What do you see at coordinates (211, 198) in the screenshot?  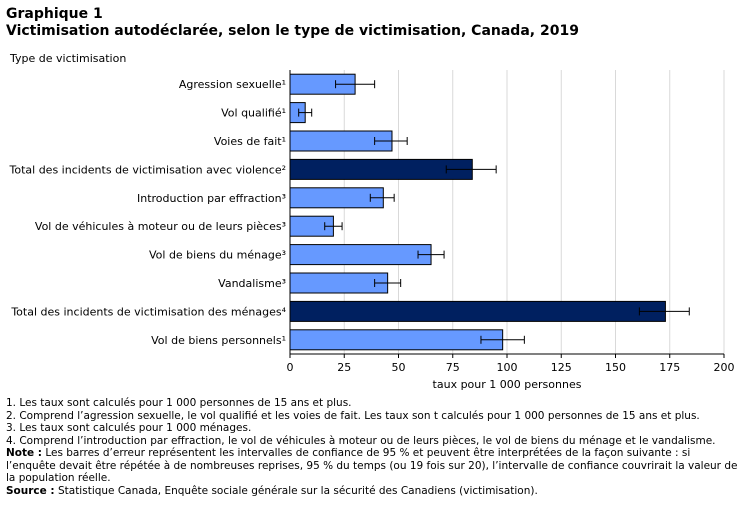 I see `category-label: Introduction par effraction³` at bounding box center [211, 198].